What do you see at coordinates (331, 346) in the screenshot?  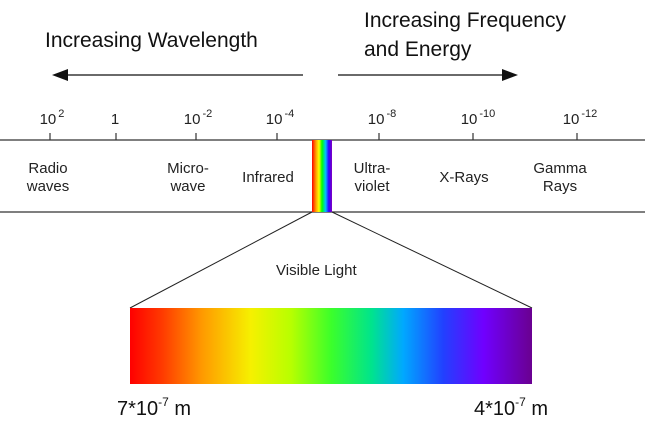 I see `visible-spectrum-bar` at bounding box center [331, 346].